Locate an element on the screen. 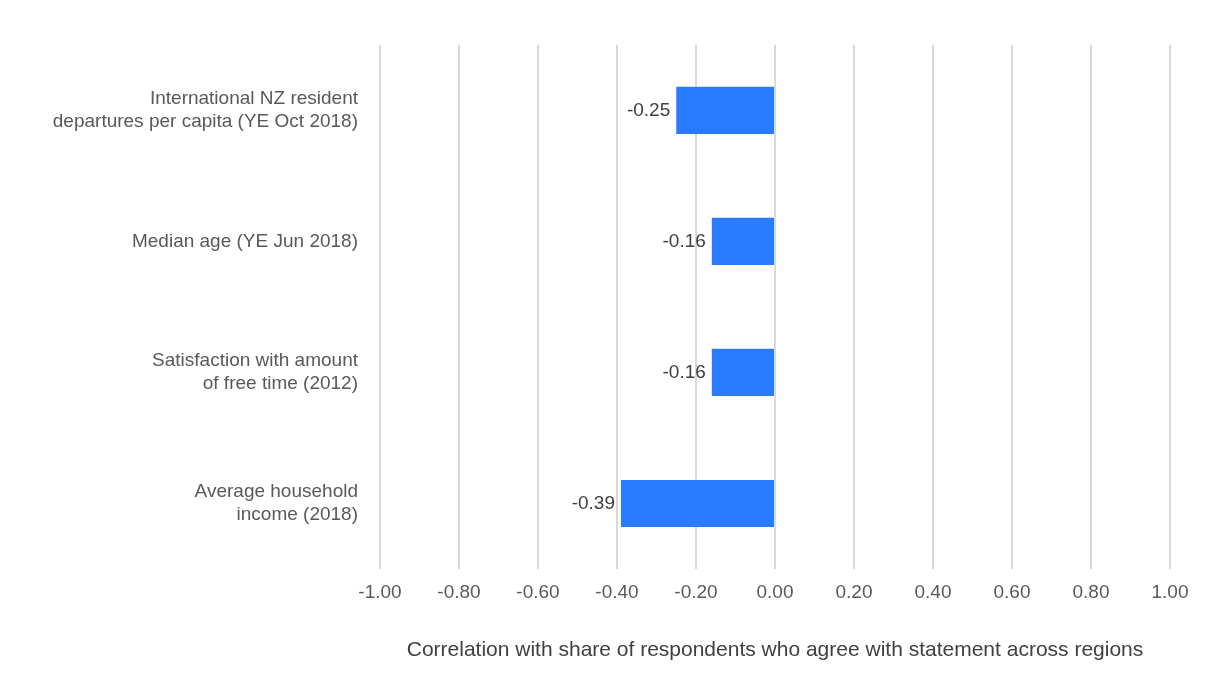 The image size is (1205, 673). x-tick-label: 0.40 is located at coordinates (933, 591).